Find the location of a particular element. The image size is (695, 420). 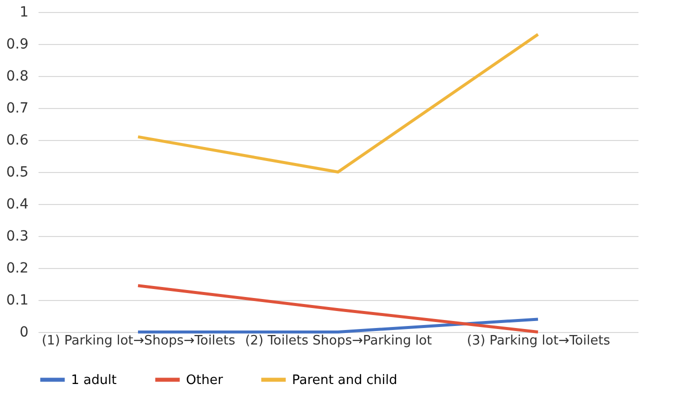

y-tick-label: 0.3 is located at coordinates (17, 236).